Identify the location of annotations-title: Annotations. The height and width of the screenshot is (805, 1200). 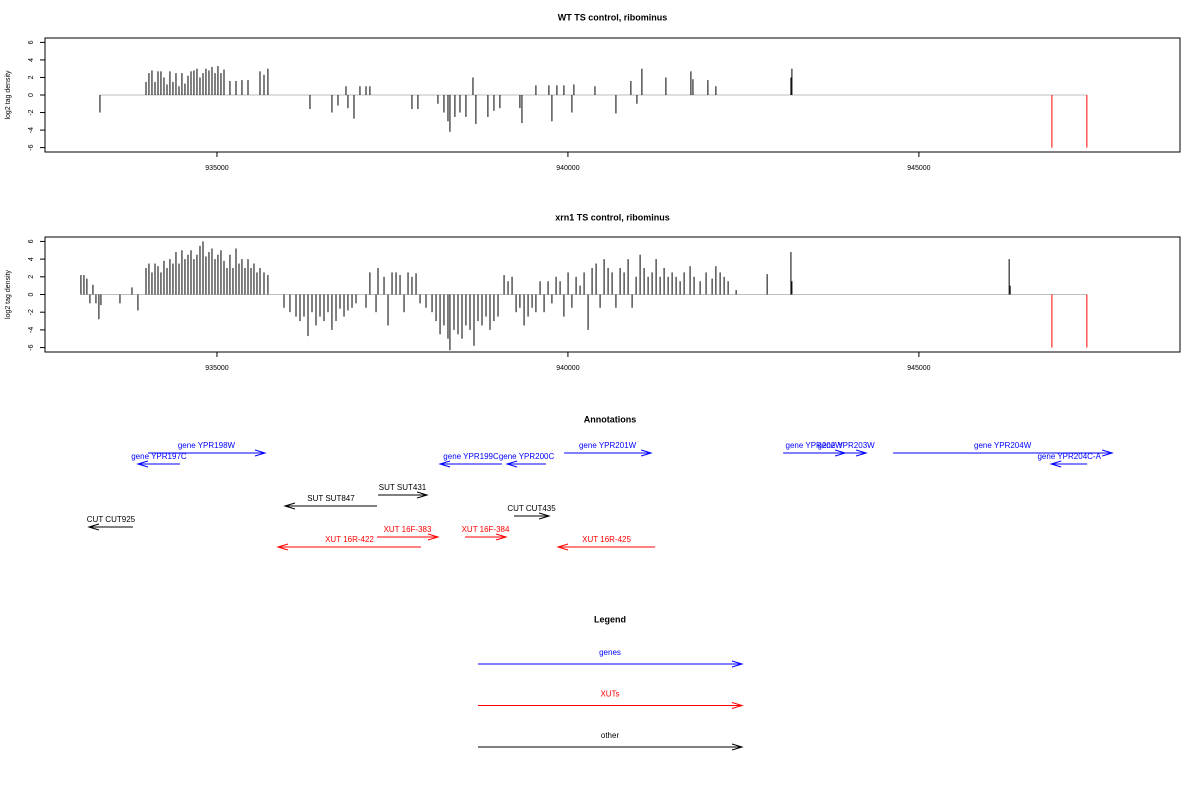
(610, 419).